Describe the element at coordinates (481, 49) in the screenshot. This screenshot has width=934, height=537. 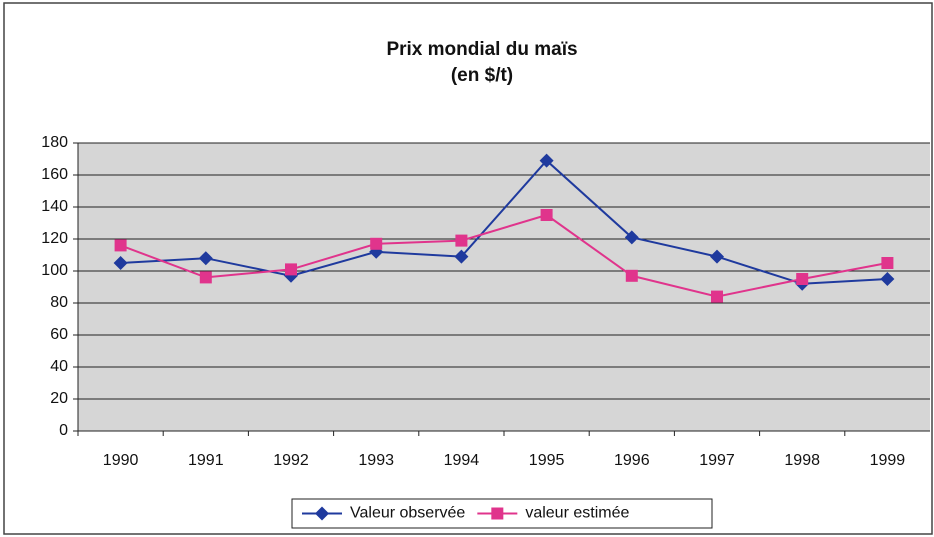
I see `chart-title: Prix mondial du maïs` at that location.